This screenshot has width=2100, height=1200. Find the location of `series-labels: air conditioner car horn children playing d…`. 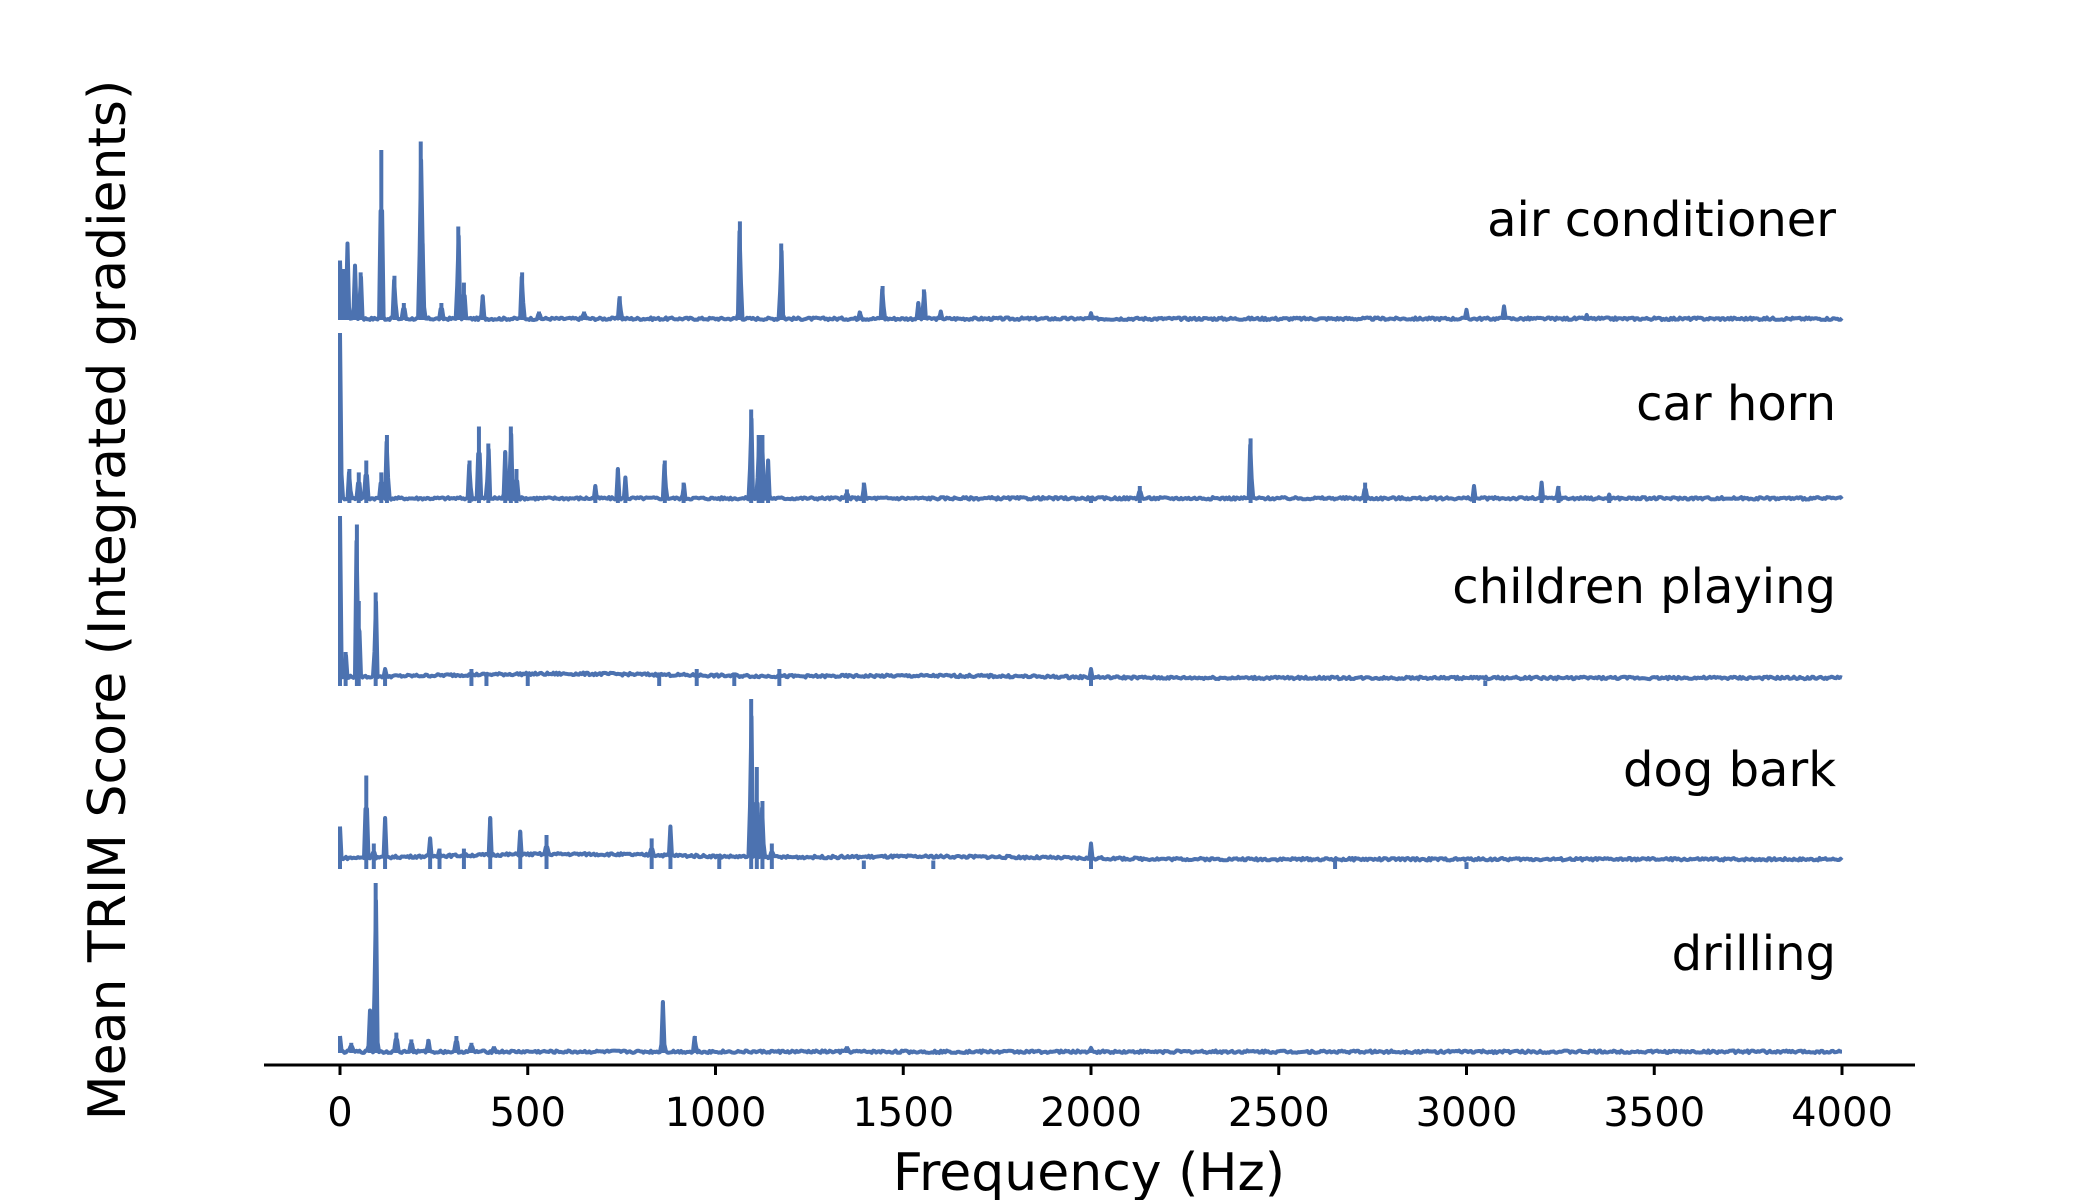

series-labels: air conditioner car horn children playing d… is located at coordinates (1644, 587).